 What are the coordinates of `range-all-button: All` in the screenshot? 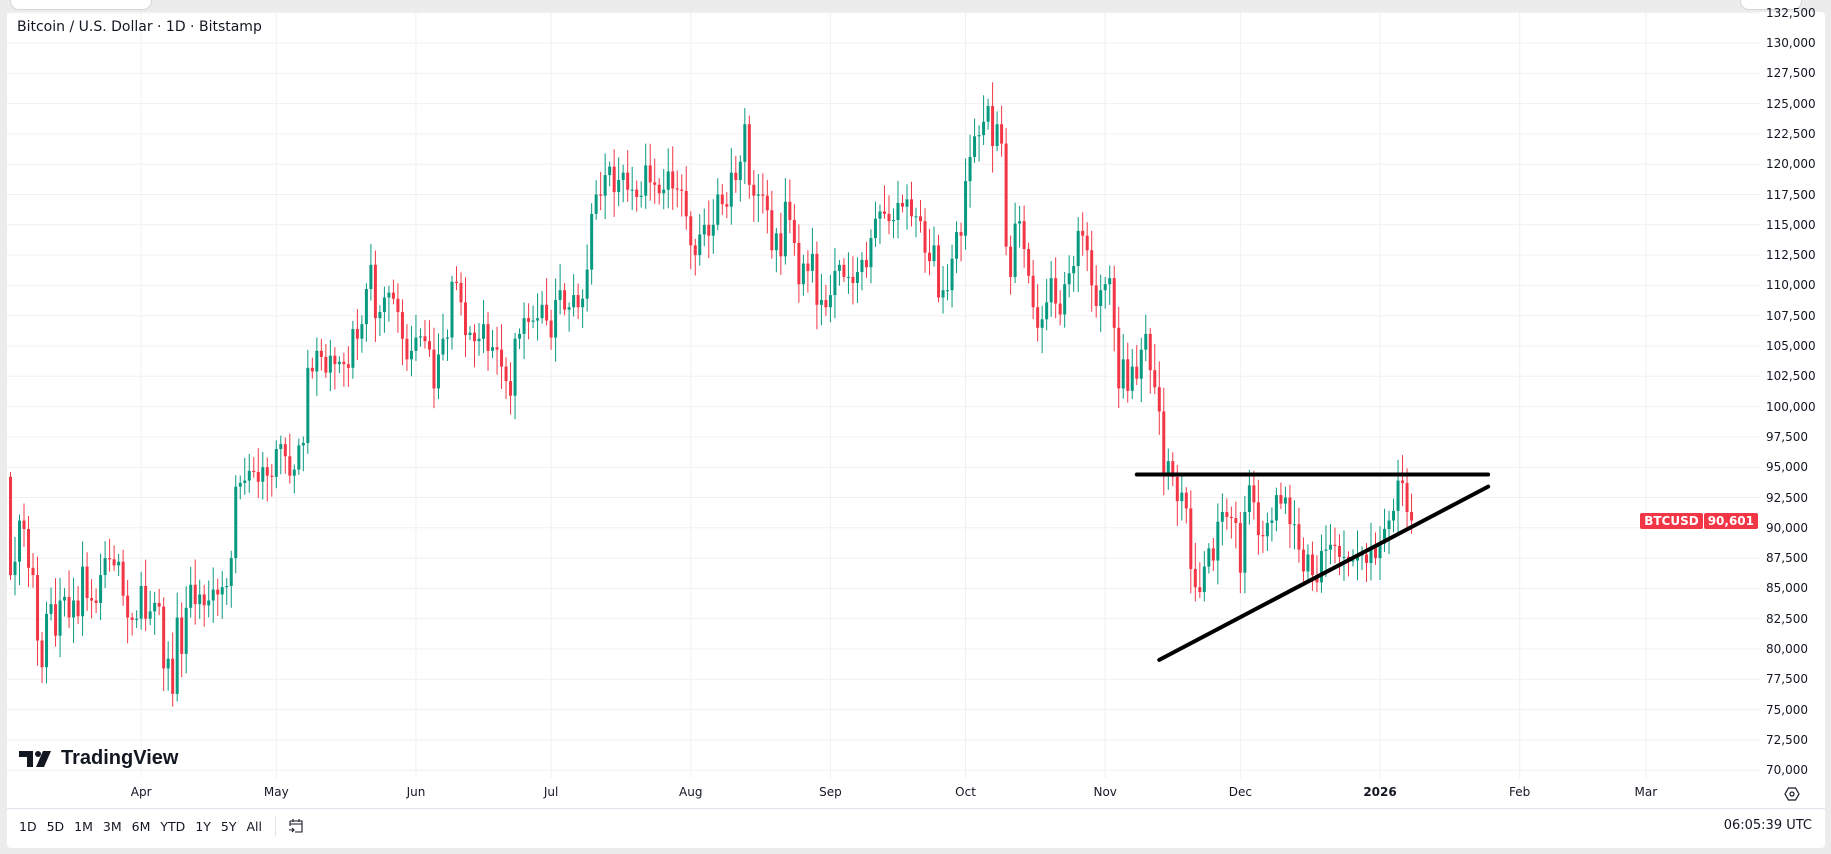 It's located at (254, 826).